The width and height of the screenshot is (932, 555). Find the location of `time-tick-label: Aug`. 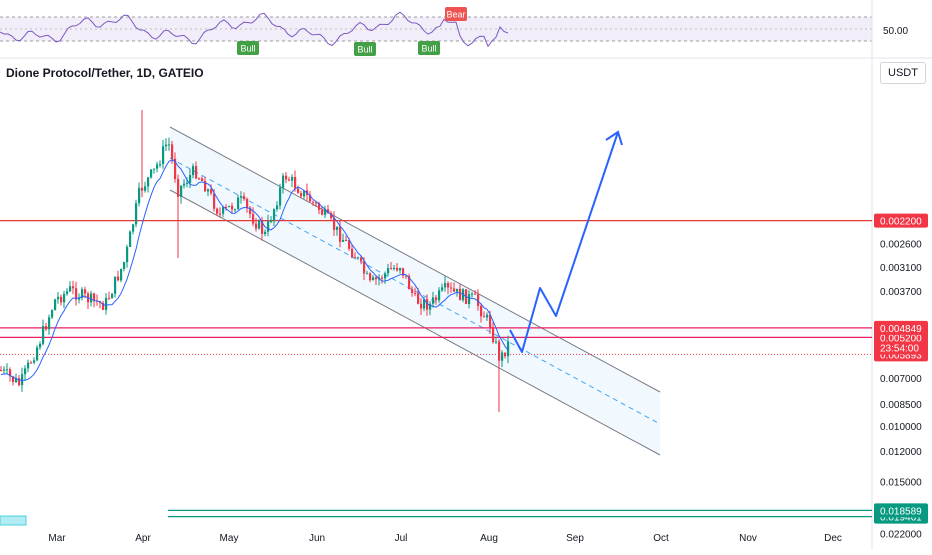

time-tick-label: Aug is located at coordinates (489, 538).